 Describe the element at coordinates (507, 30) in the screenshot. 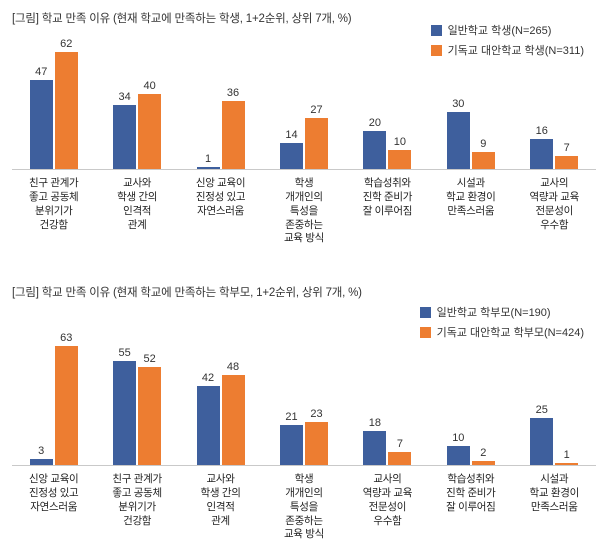

I see `legend-item: 일반학교 학생(N=265)` at that location.